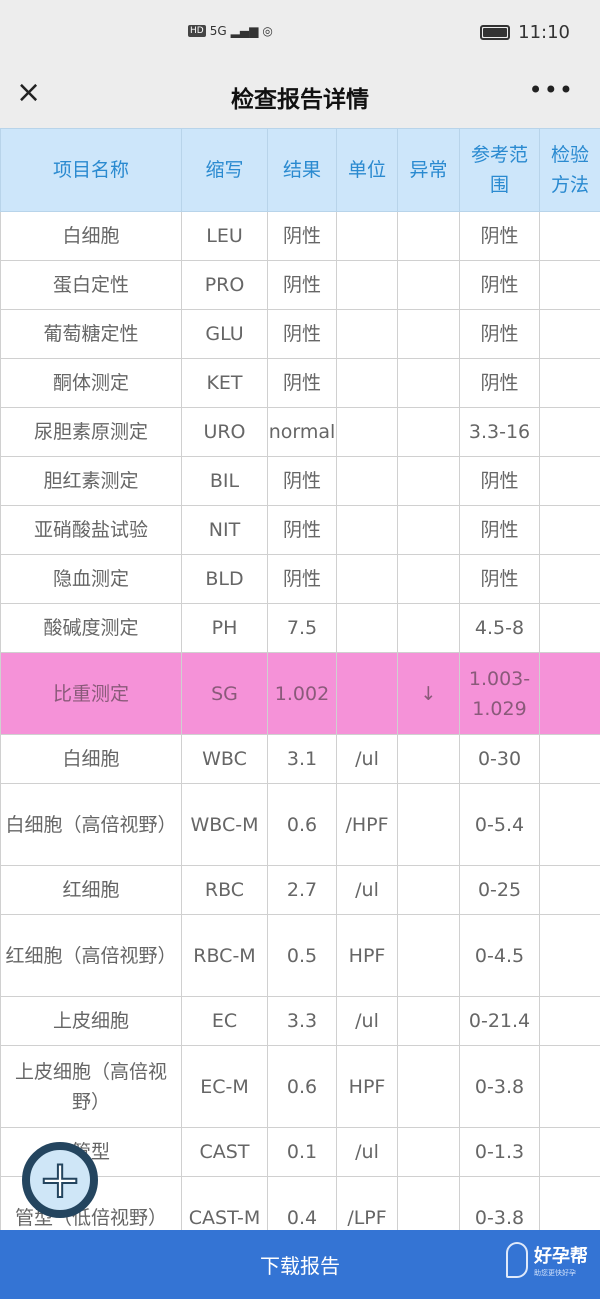 The width and height of the screenshot is (600, 1299). What do you see at coordinates (300, 481) in the screenshot?
I see `table-row: 胆红素测定 BIL 阴性 阴性` at bounding box center [300, 481].